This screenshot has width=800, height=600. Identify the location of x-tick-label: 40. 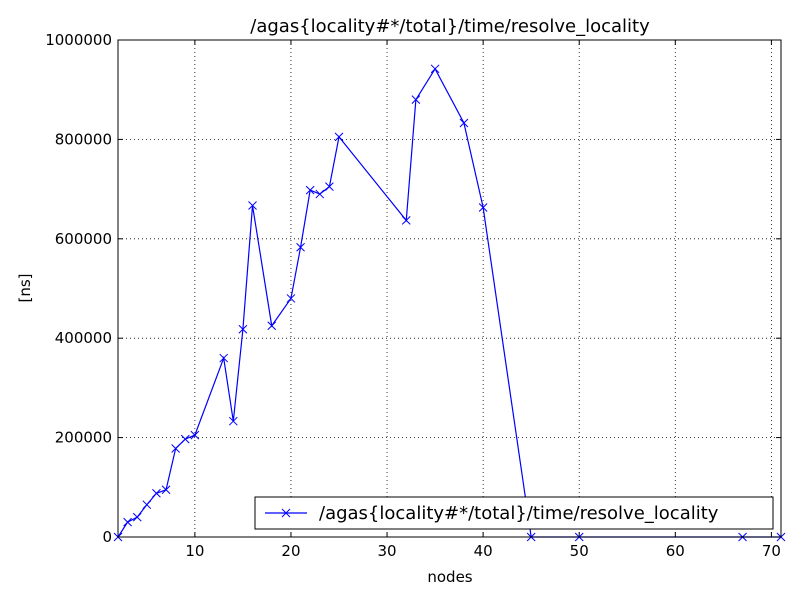
(483, 551).